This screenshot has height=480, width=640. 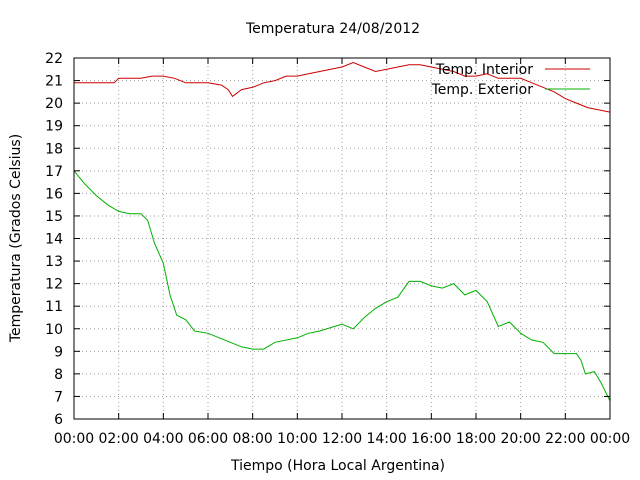 I want to click on x-axis-label: Tiempo (Hora Local Argentina), so click(x=337, y=466).